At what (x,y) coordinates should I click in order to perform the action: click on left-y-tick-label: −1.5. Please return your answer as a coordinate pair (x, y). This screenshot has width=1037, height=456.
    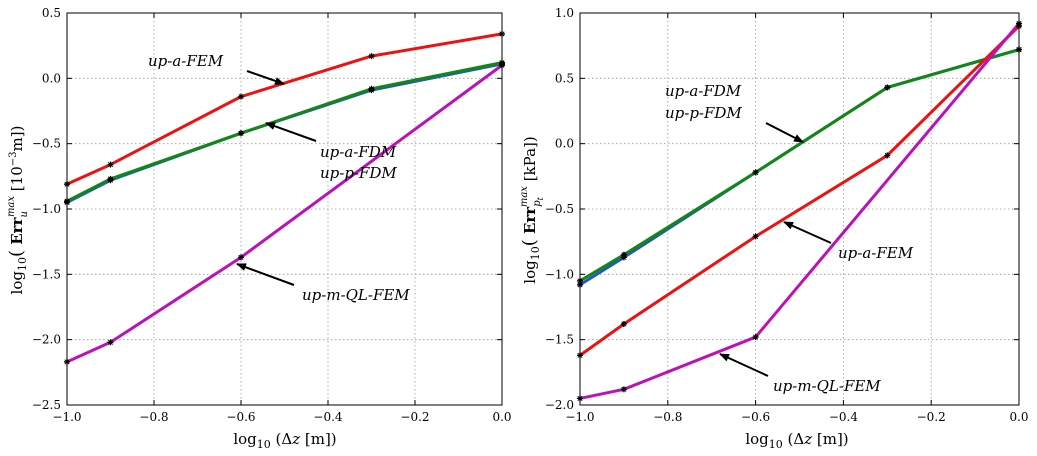
    Looking at the image, I should click on (46, 274).